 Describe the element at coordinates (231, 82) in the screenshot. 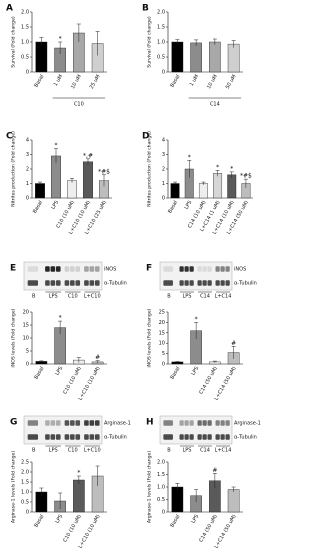

I see `x-tick-label: 50 uM` at that location.